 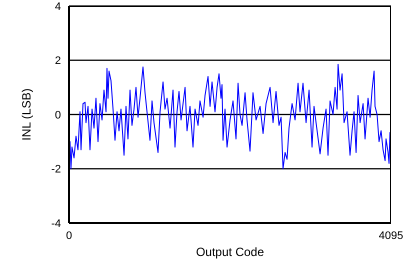 What do you see at coordinates (26, 114) in the screenshot?
I see `y-axis-title: INL (LSB)` at bounding box center [26, 114].